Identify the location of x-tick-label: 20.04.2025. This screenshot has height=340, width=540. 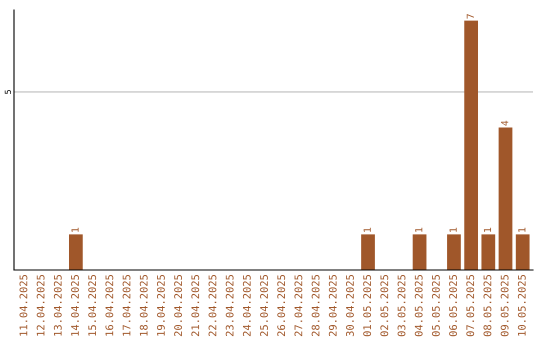
(178, 305).